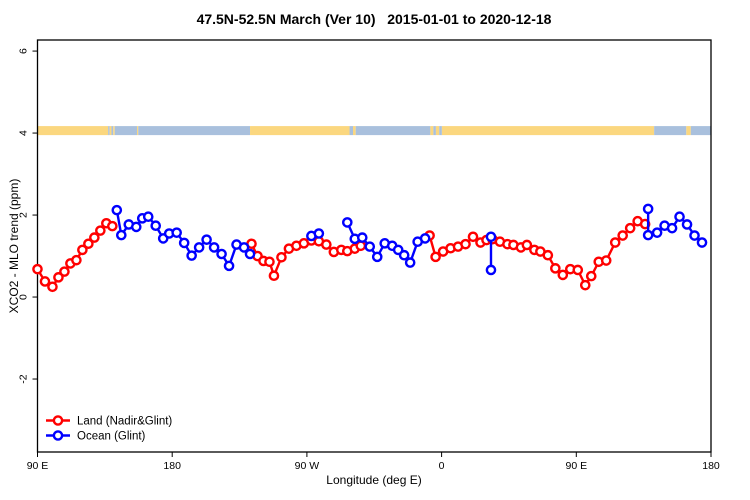 The image size is (750, 500). I want to click on y-tick-label: 4, so click(24, 133).